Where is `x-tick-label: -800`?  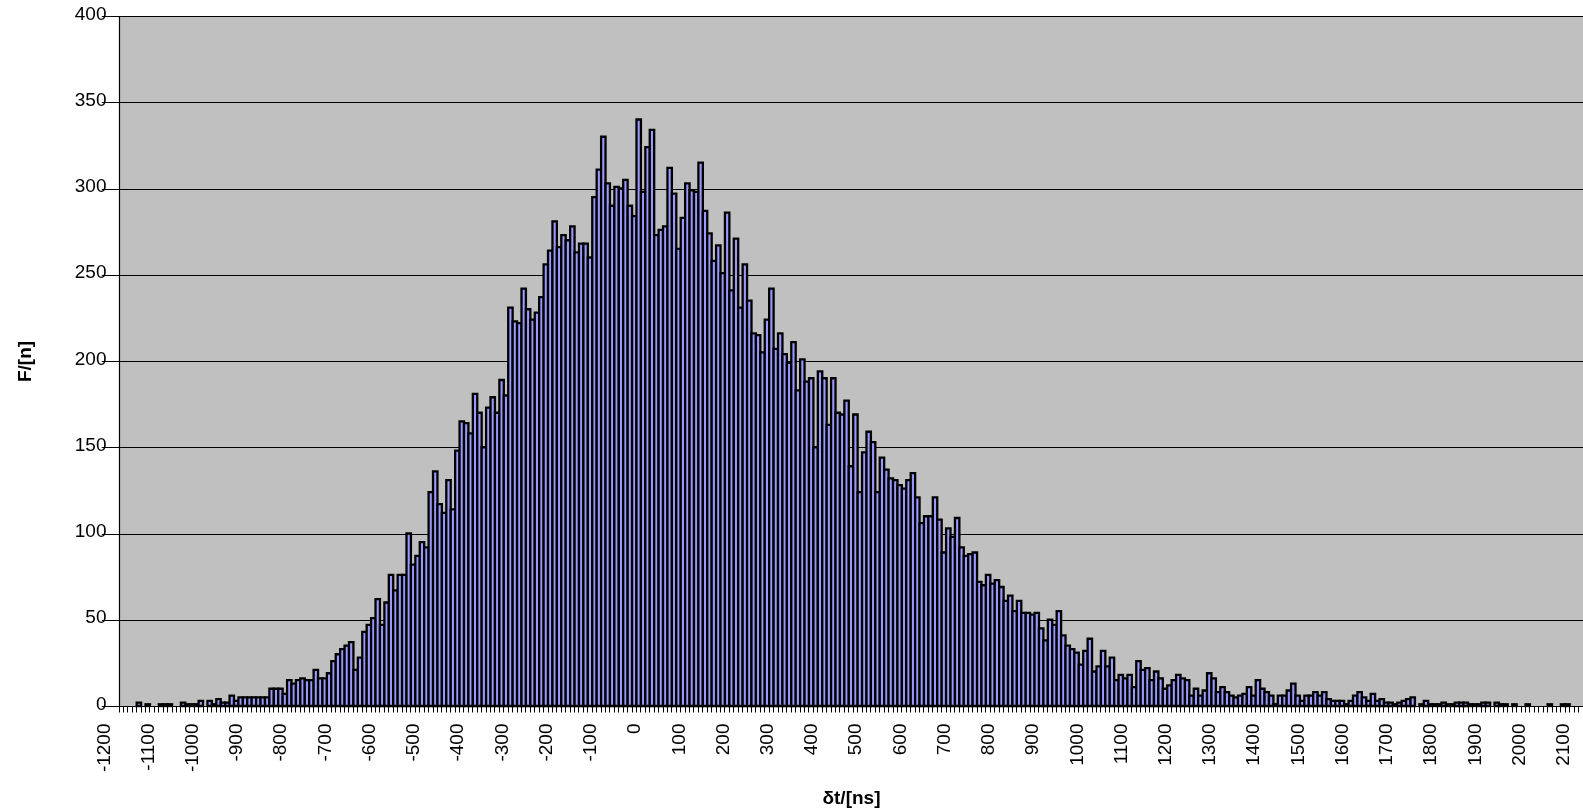
x-tick-label: -800 is located at coordinates (280, 742).